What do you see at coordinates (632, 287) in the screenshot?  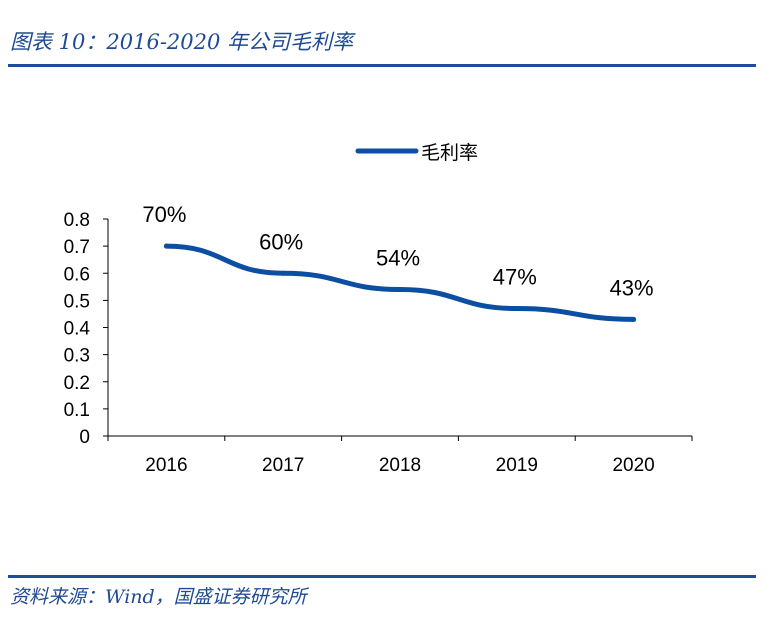 I see `data-label: 43%` at bounding box center [632, 287].